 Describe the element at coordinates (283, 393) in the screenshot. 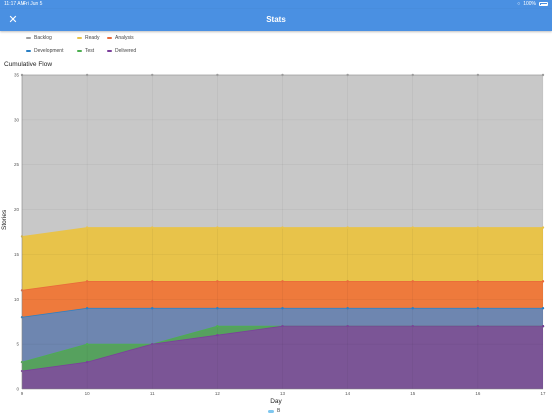

I see `x-tick-label: 13` at that location.